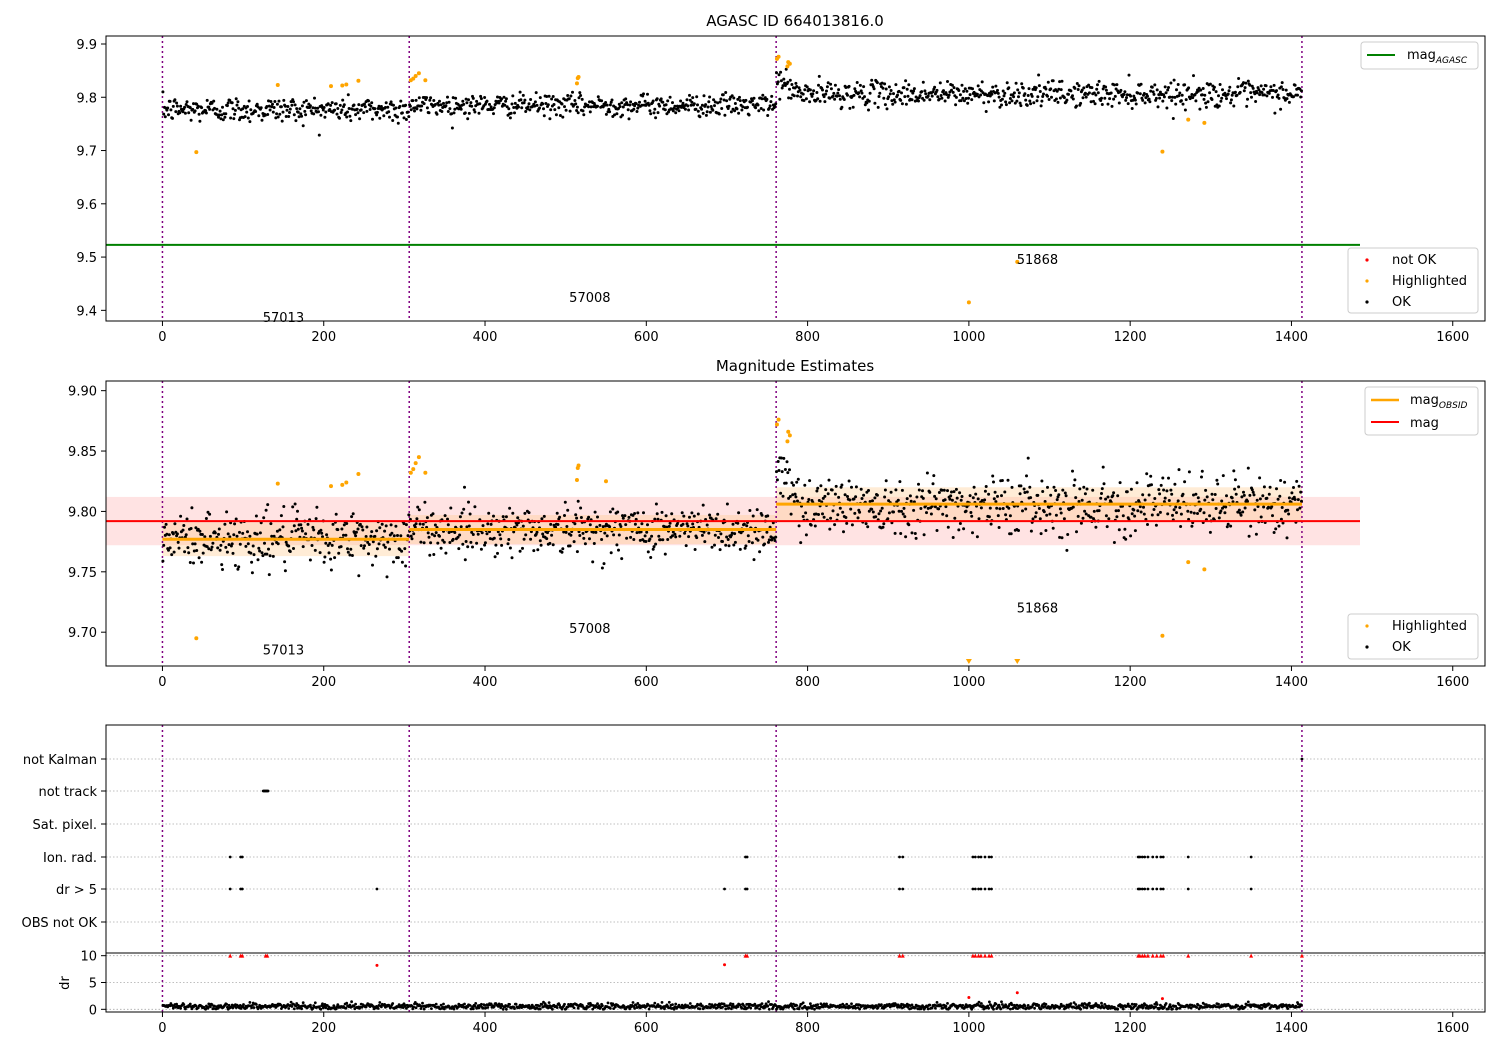 The width and height of the screenshot is (1500, 1050). What do you see at coordinates (86, 205) in the screenshot?
I see `y-tick-label: 9.6` at bounding box center [86, 205].